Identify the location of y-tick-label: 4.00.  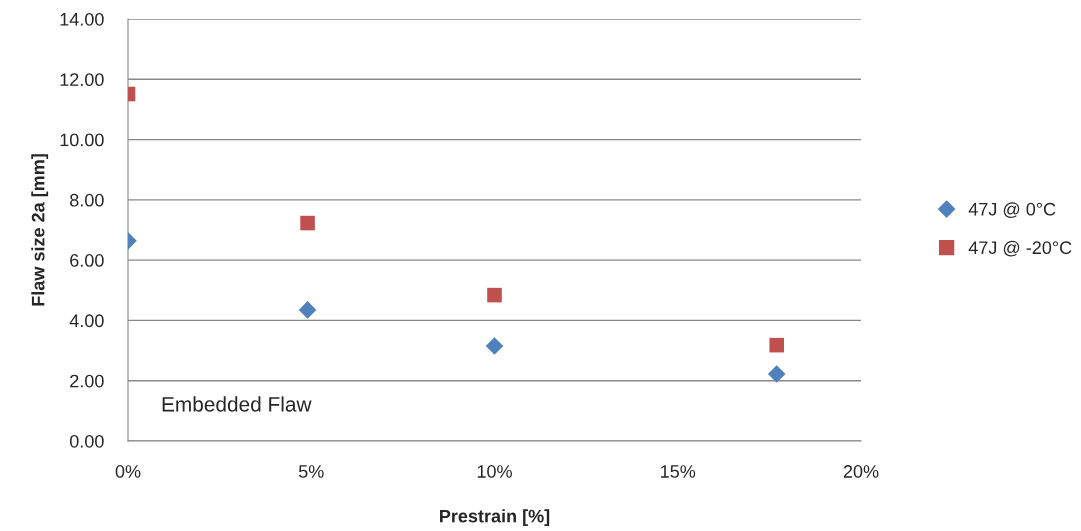
(86, 321).